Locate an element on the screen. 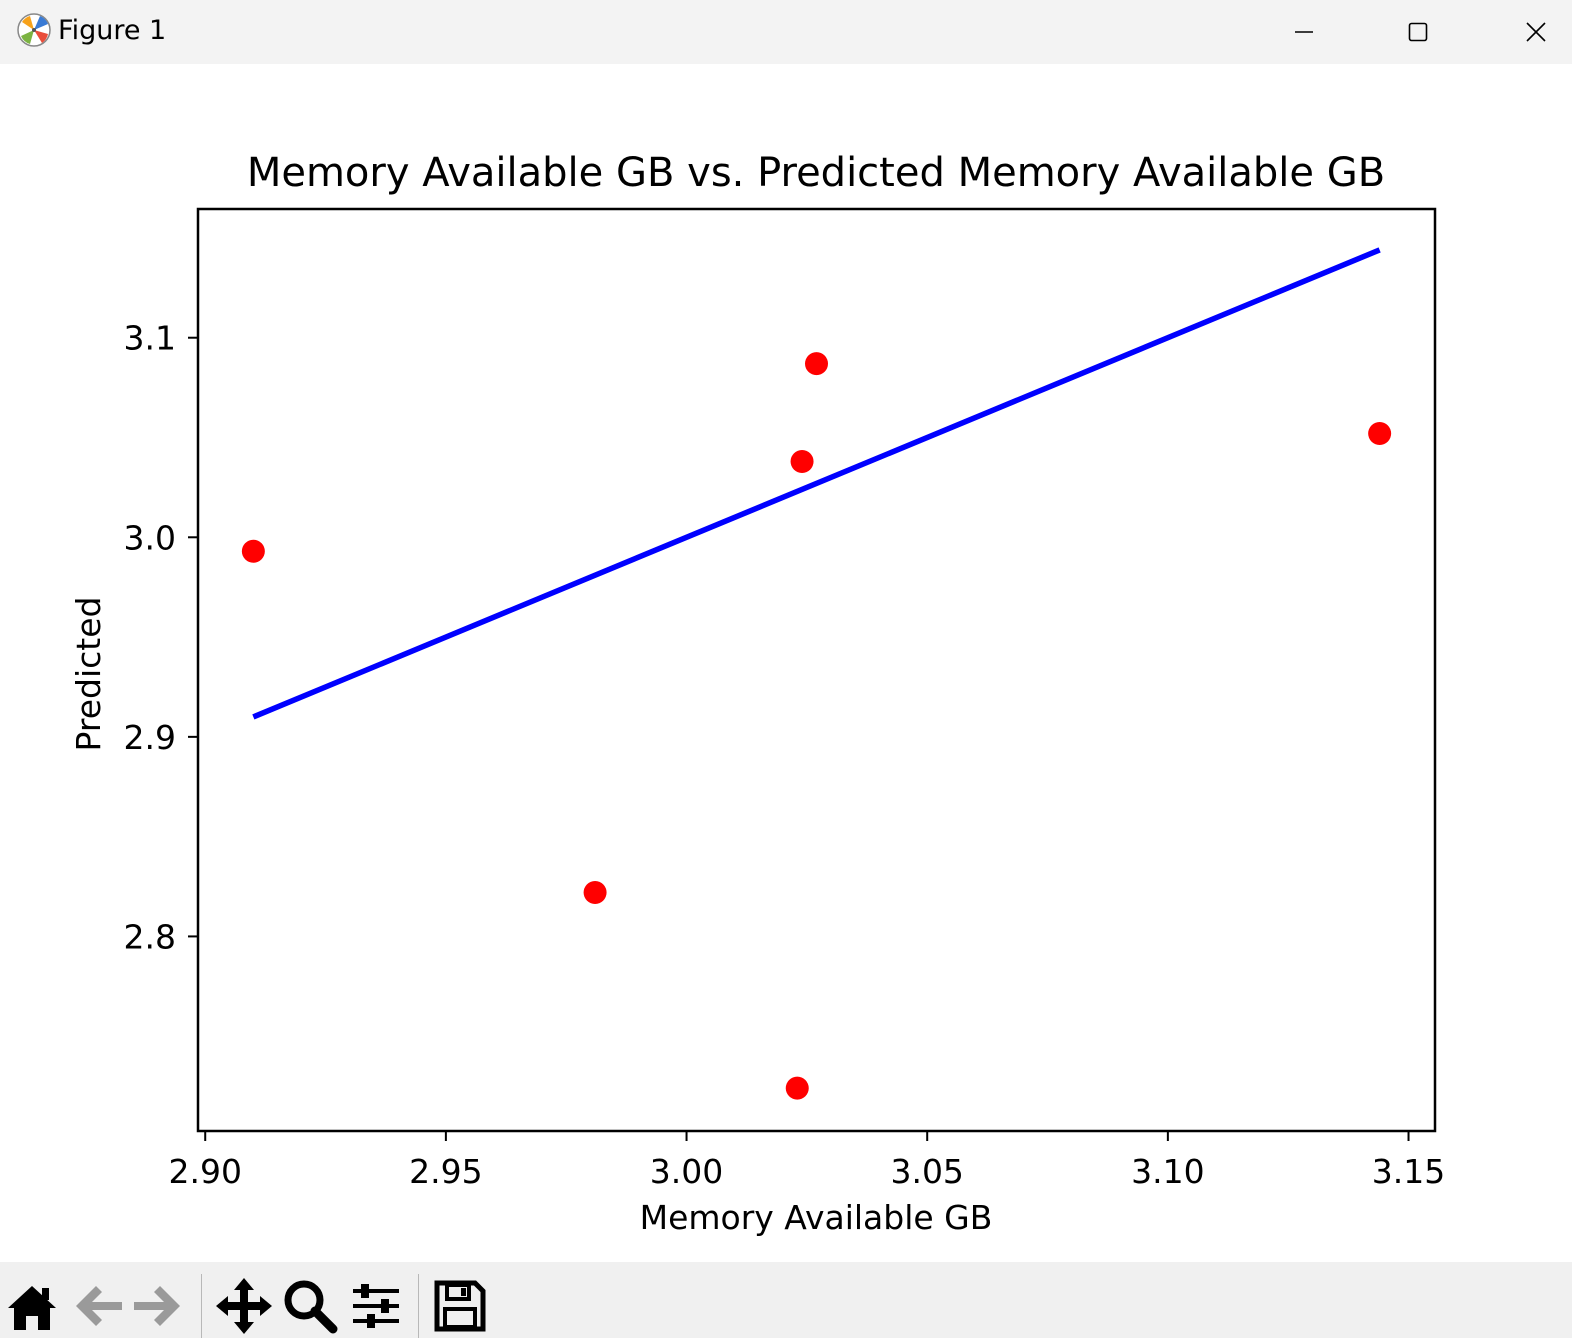 Image resolution: width=1572 pixels, height=1338 pixels. x-axis: 2.90 2.95 3.00 3.05 3.10 3.15 is located at coordinates (806, 1161).